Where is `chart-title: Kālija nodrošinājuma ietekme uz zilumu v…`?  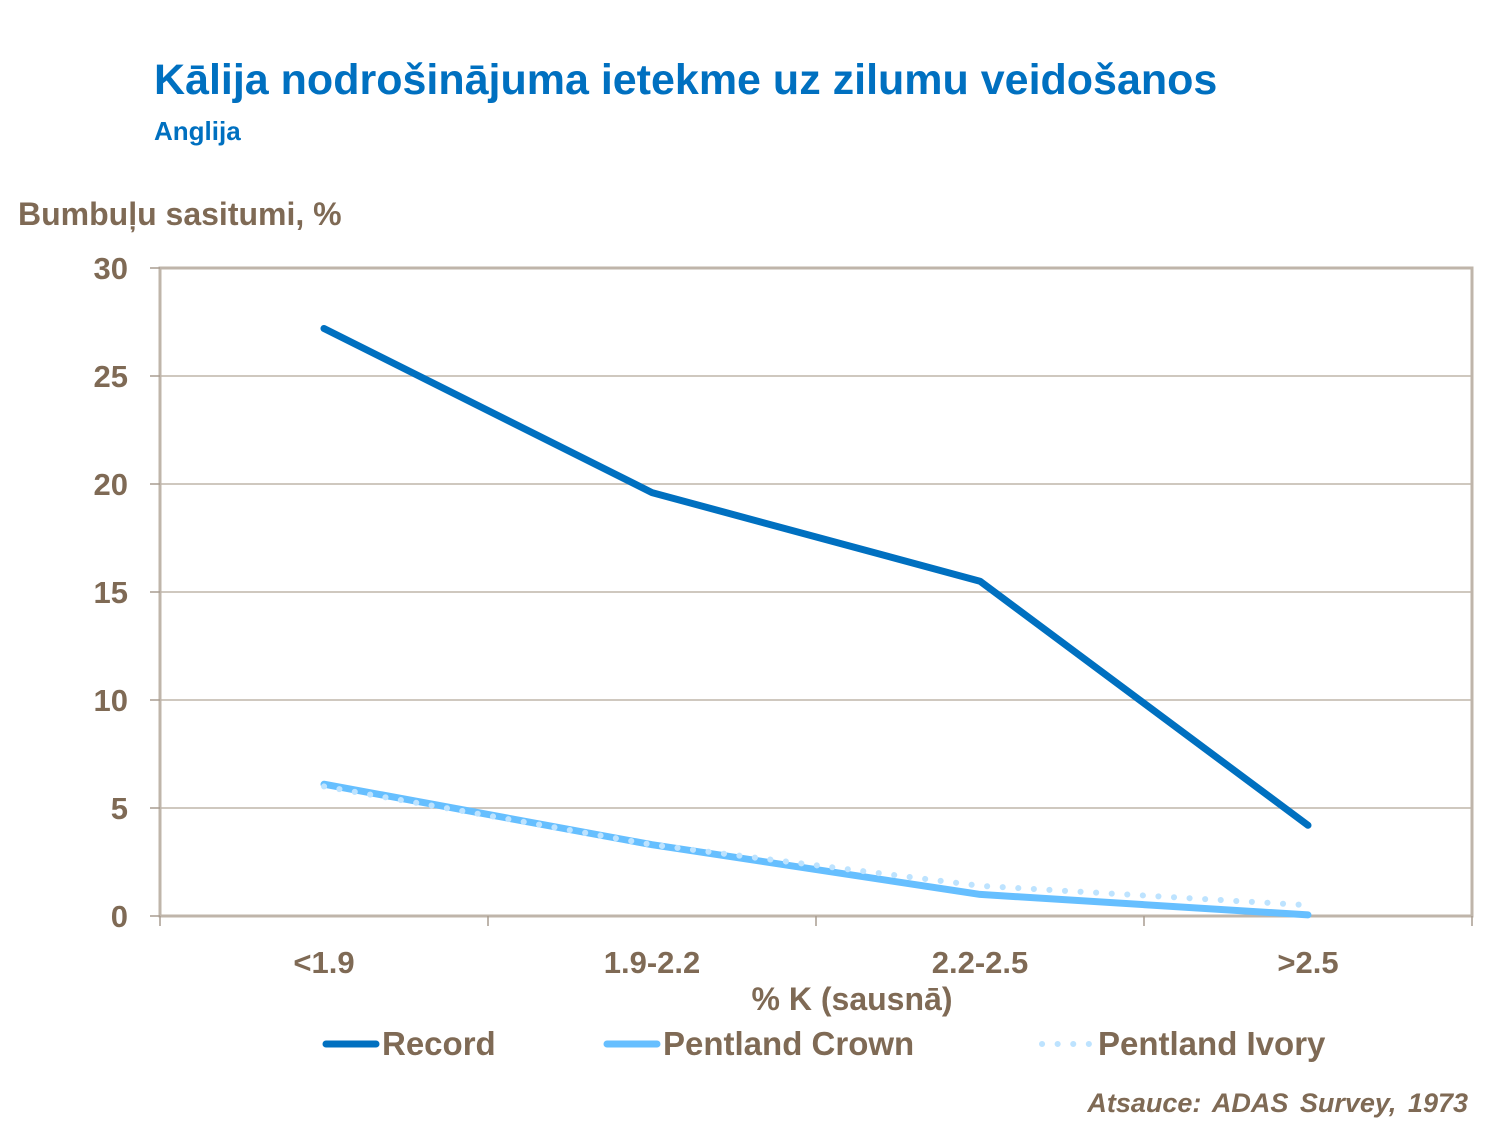
chart-title: Kālija nodrošinājuma ietekme uz zilumu v… is located at coordinates (686, 80).